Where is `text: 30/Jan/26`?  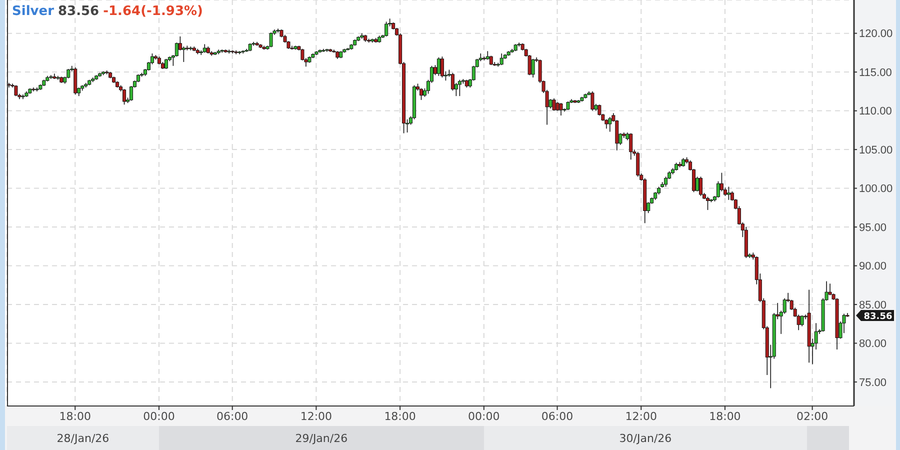 text: 30/Jan/26 is located at coordinates (645, 438).